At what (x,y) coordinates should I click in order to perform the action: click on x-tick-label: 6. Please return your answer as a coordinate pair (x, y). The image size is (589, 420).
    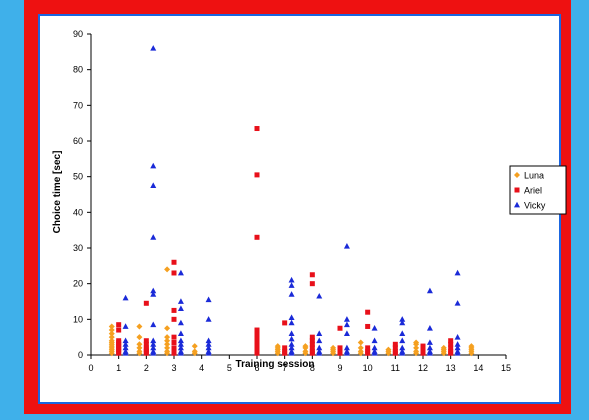
    Looking at the image, I should click on (256, 368).